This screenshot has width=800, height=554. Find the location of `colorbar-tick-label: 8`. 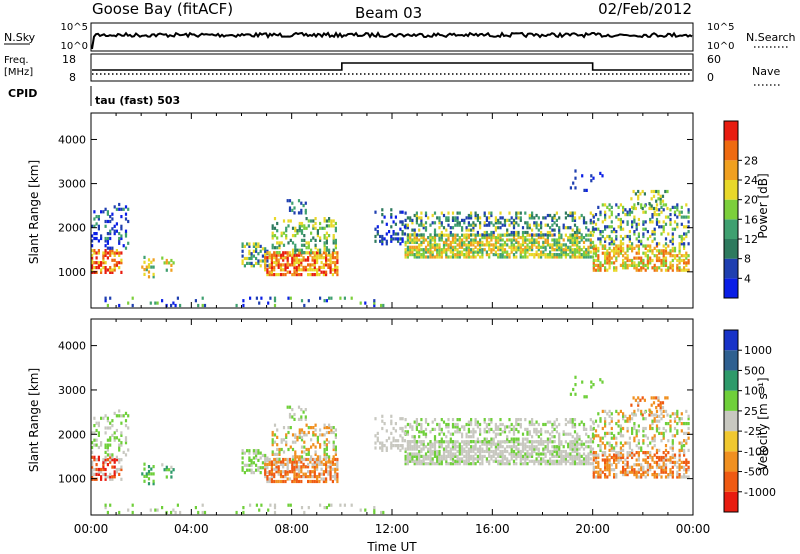

colorbar-tick-label: 8 is located at coordinates (747, 259).